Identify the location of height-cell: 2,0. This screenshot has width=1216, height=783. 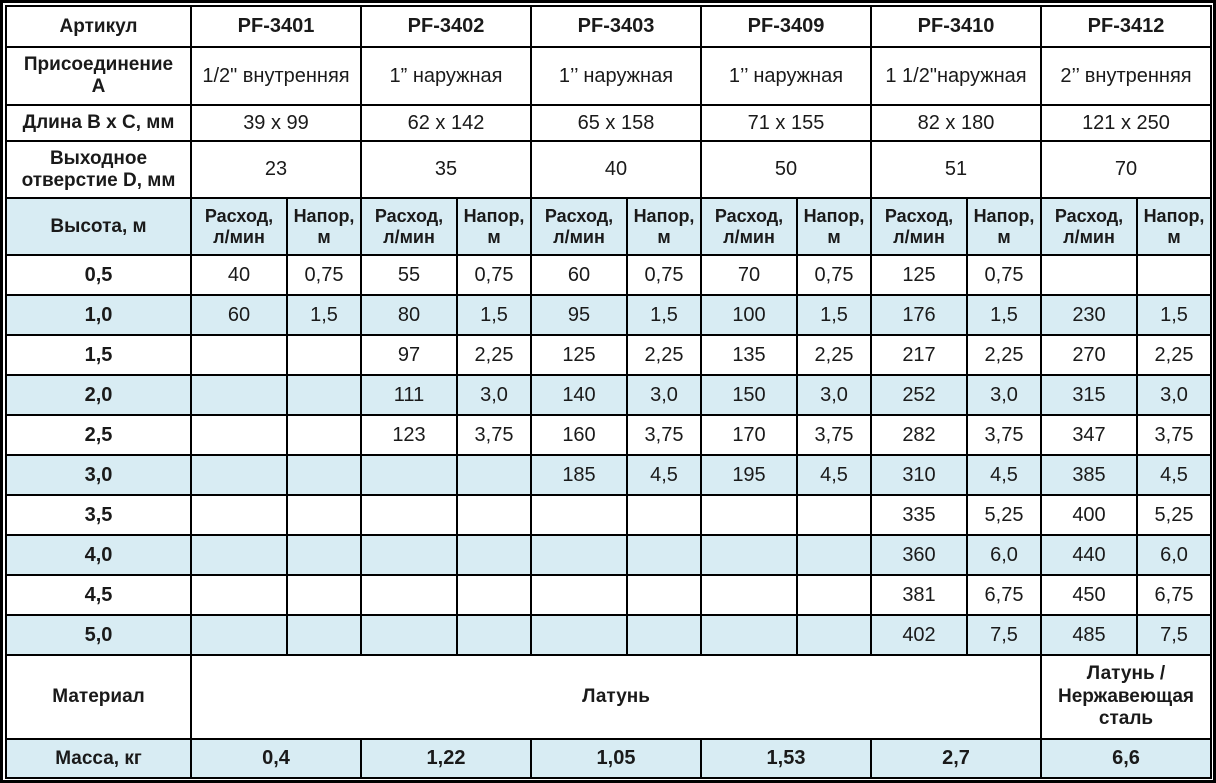
(98, 395).